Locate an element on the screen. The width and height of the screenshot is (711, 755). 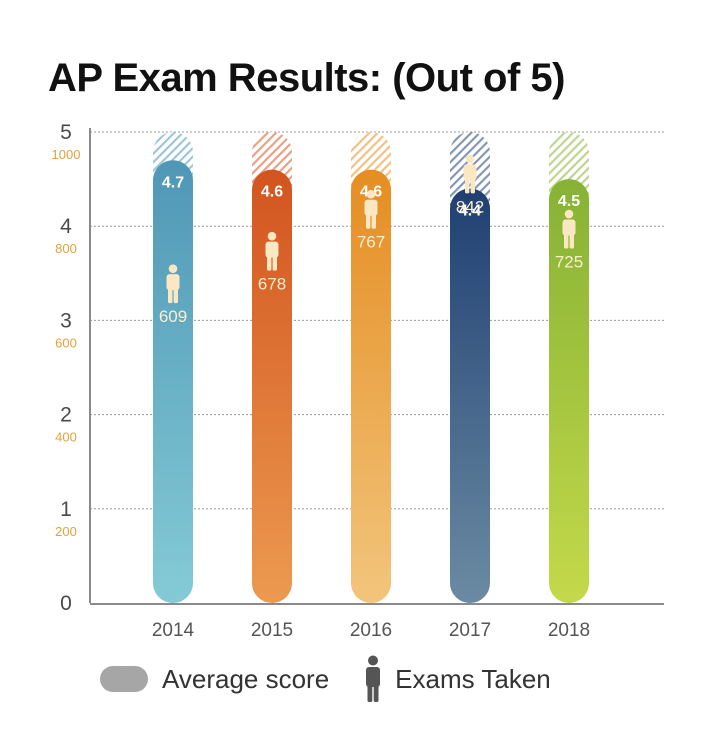
bar-2016: 4.6767 is located at coordinates (371, 367).